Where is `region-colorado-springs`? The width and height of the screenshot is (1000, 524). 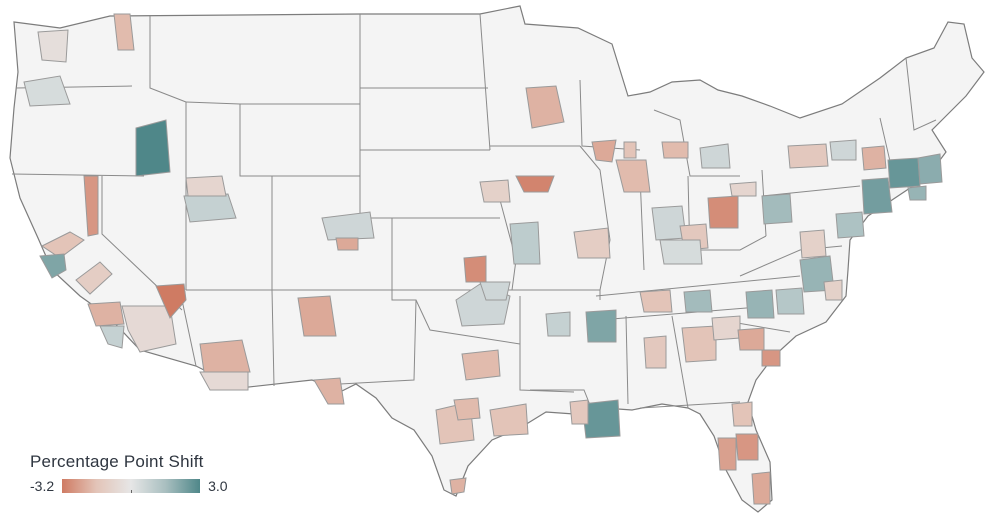
region-colorado-springs is located at coordinates (347, 244).